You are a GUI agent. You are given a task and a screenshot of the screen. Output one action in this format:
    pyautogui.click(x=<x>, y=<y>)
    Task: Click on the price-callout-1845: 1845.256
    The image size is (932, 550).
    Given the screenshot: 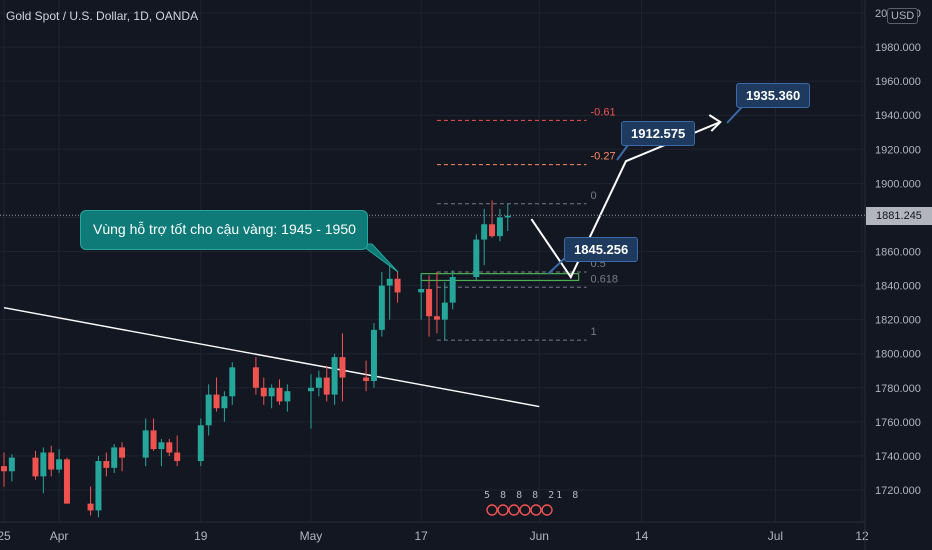 What is the action you would take?
    pyautogui.click(x=601, y=249)
    